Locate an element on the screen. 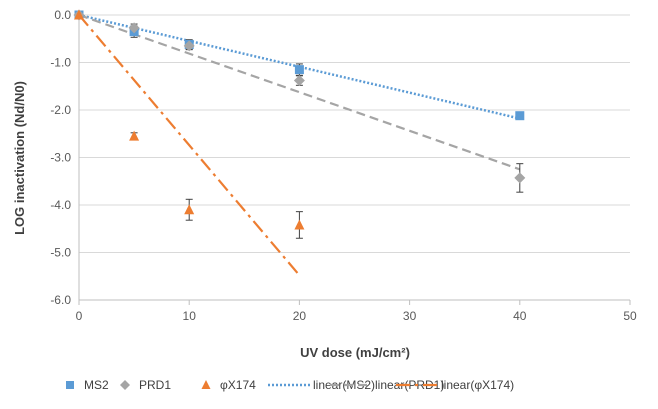 The height and width of the screenshot is (409, 658). x-tick-label: 0 is located at coordinates (79, 316).